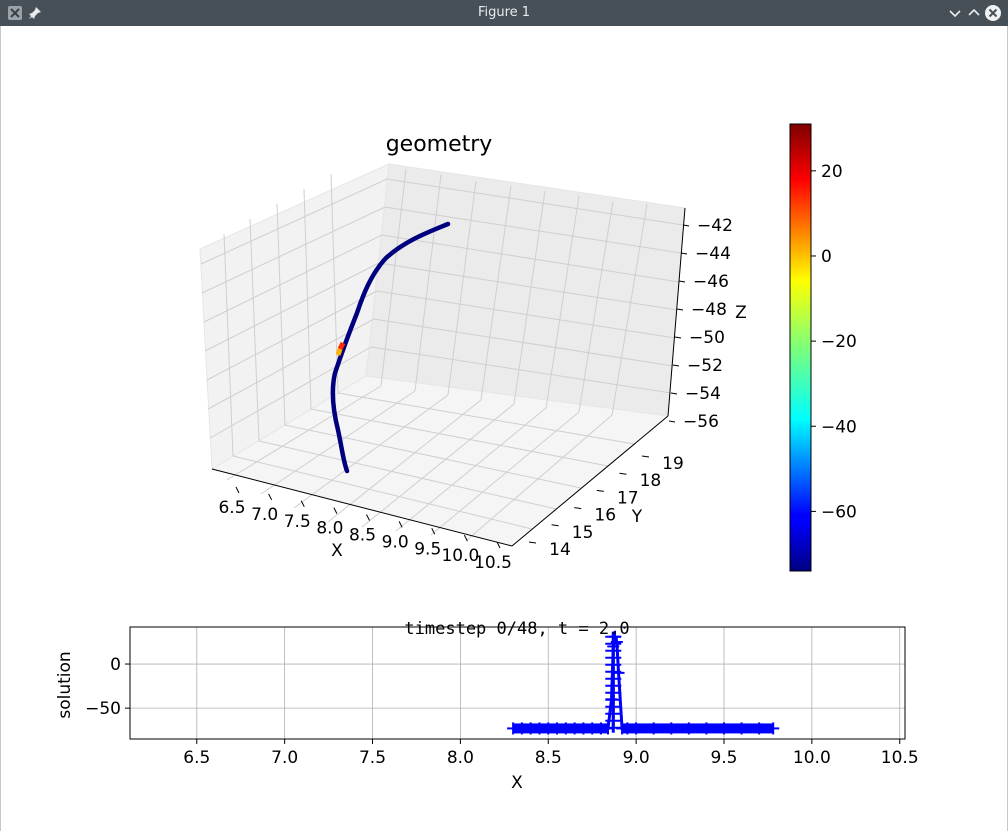 Image resolution: width=1008 pixels, height=835 pixels. What do you see at coordinates (337, 551) in the screenshot?
I see `x-axis-label-3d: X` at bounding box center [337, 551].